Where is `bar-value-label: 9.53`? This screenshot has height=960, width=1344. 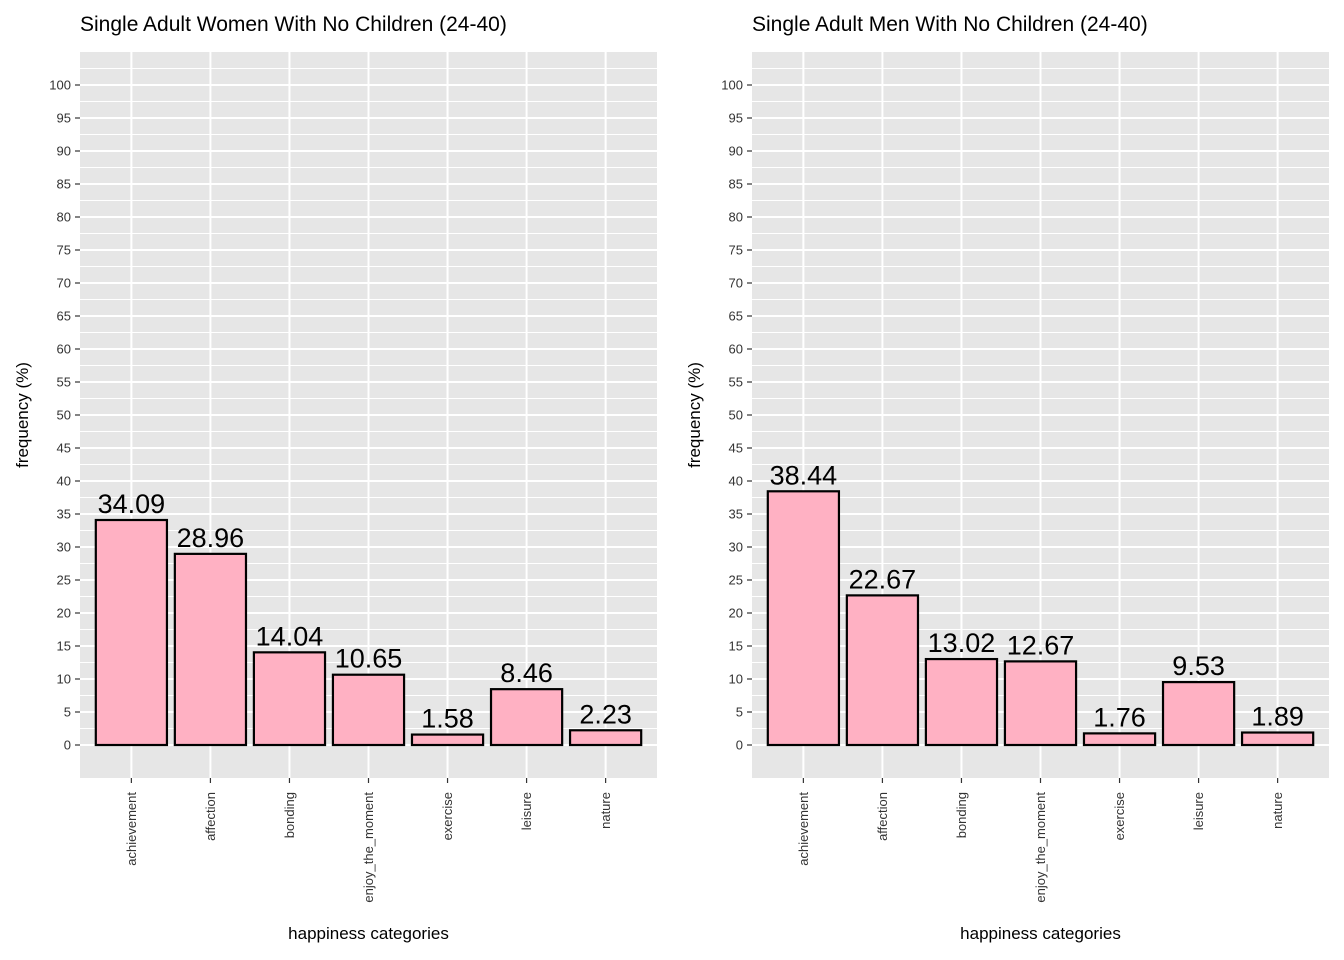 bar-value-label: 9.53 is located at coordinates (1198, 666).